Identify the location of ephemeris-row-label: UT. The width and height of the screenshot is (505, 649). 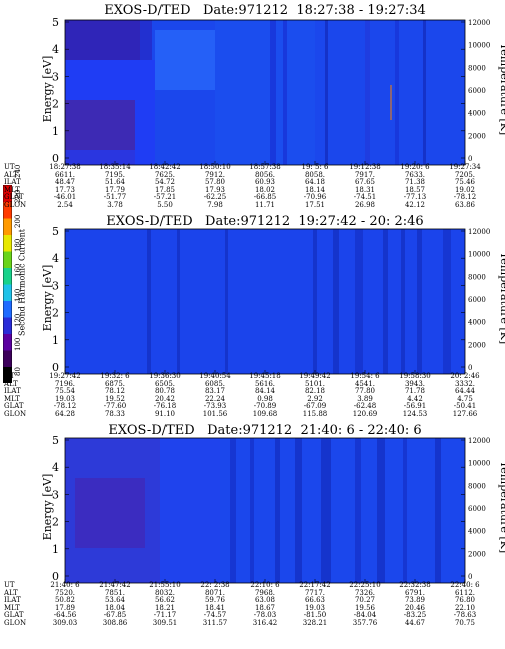
(9, 167).